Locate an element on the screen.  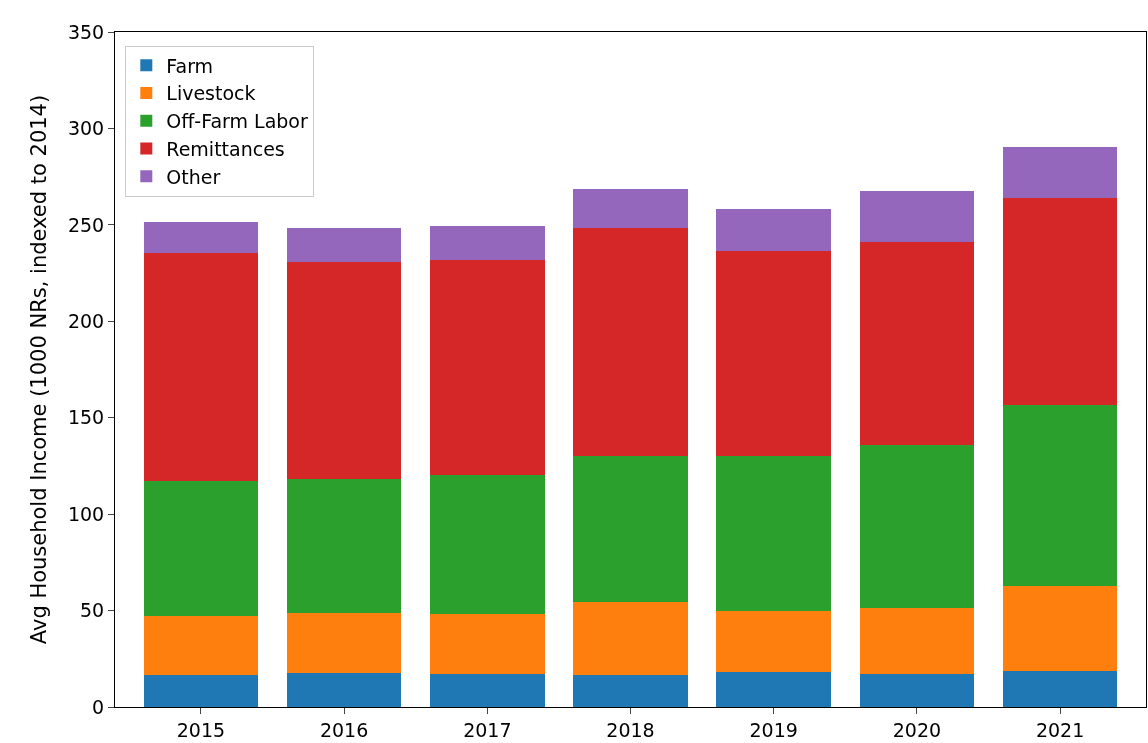
x-tick-label: 2021 is located at coordinates (1060, 729).